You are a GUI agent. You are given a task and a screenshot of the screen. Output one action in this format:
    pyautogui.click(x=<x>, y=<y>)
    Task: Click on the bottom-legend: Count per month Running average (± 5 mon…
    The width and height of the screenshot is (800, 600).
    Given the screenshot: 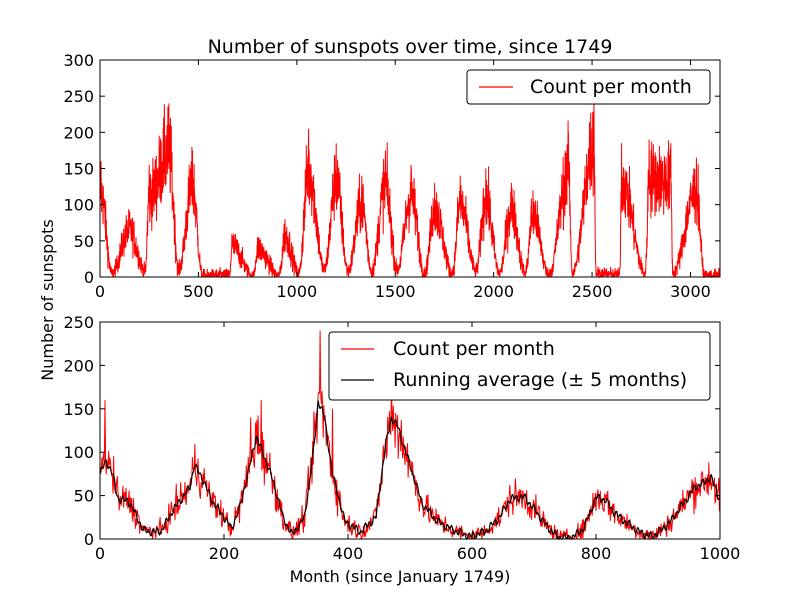 What is the action you would take?
    pyautogui.click(x=519, y=366)
    